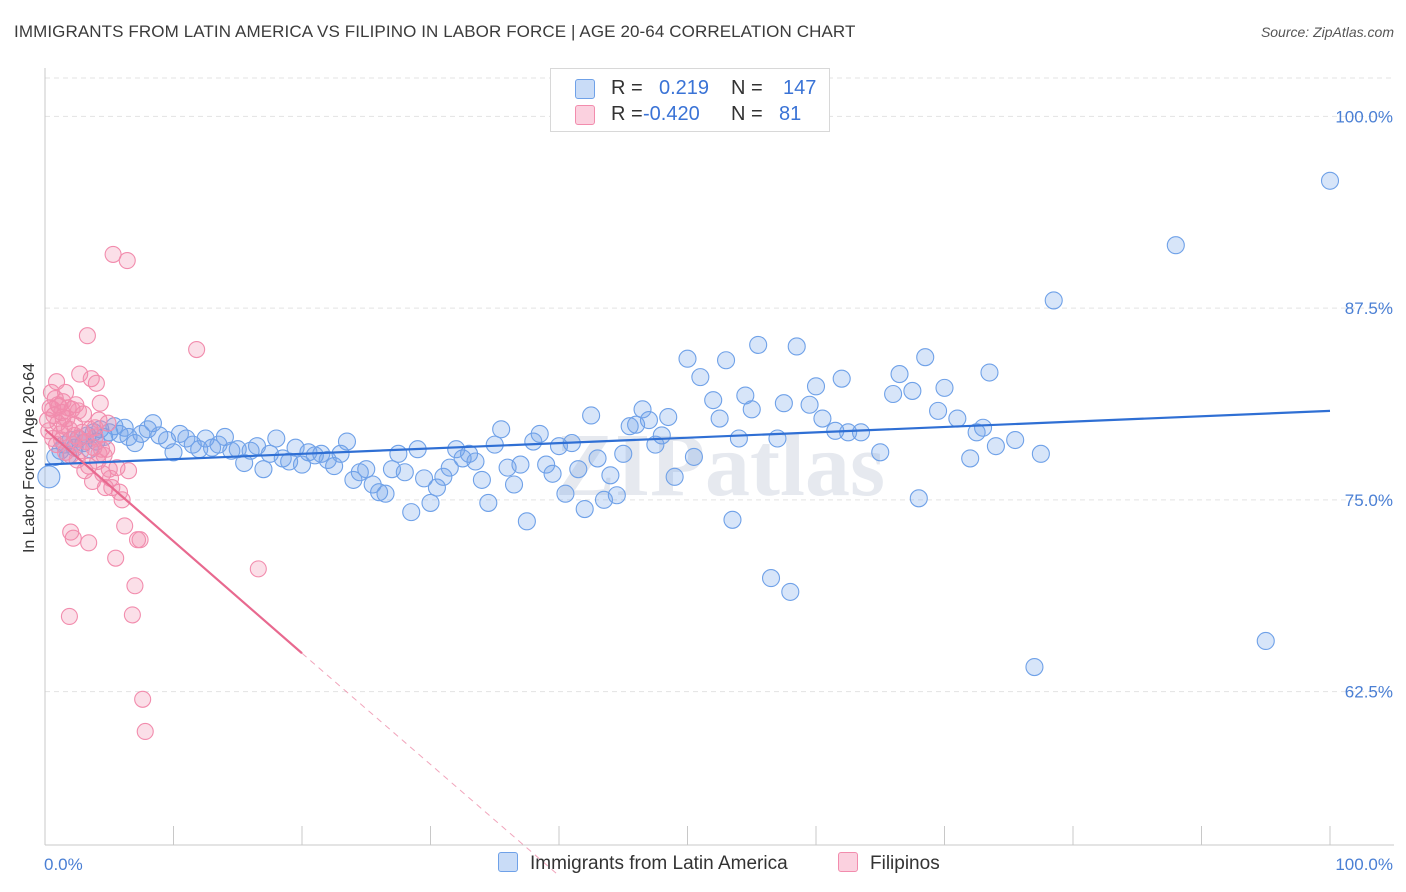 Image resolution: width=1406 pixels, height=892 pixels. Describe the element at coordinates (153, 493) in the screenshot. I see `series-filipinos-points` at that location.